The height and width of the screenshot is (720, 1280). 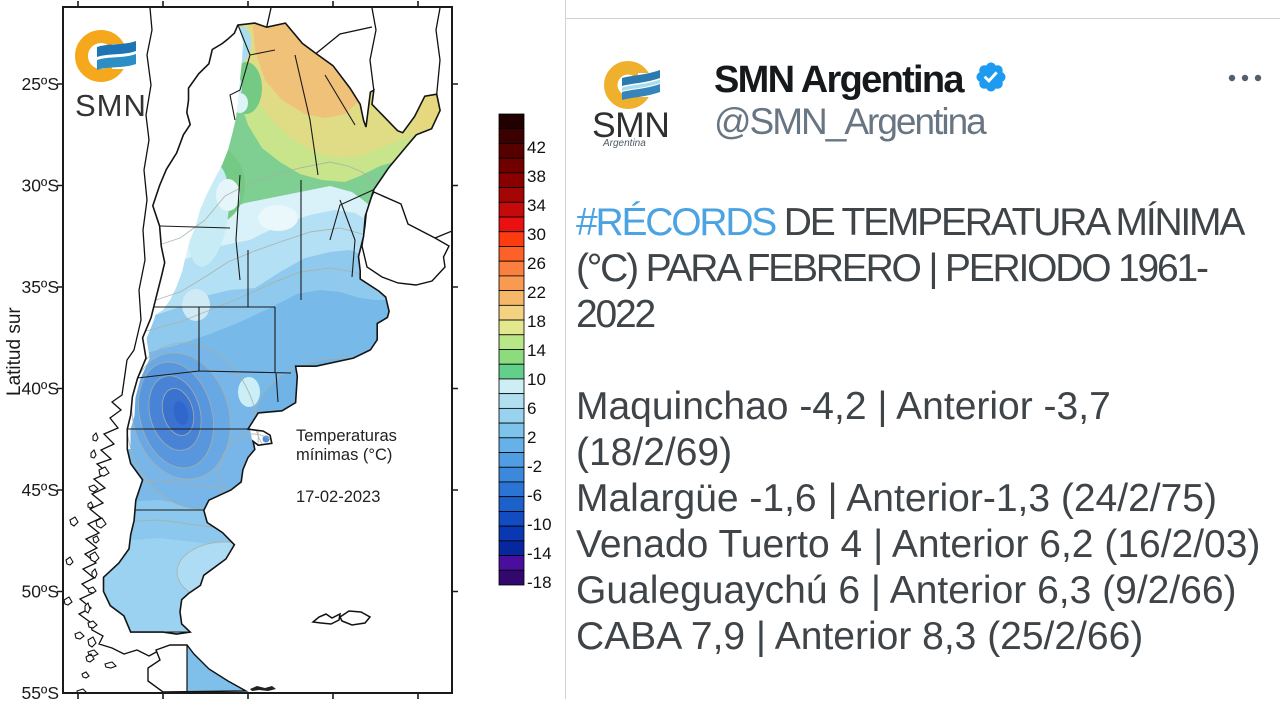 What do you see at coordinates (40, 592) in the screenshot?
I see `svg-text: 50ºS` at bounding box center [40, 592].